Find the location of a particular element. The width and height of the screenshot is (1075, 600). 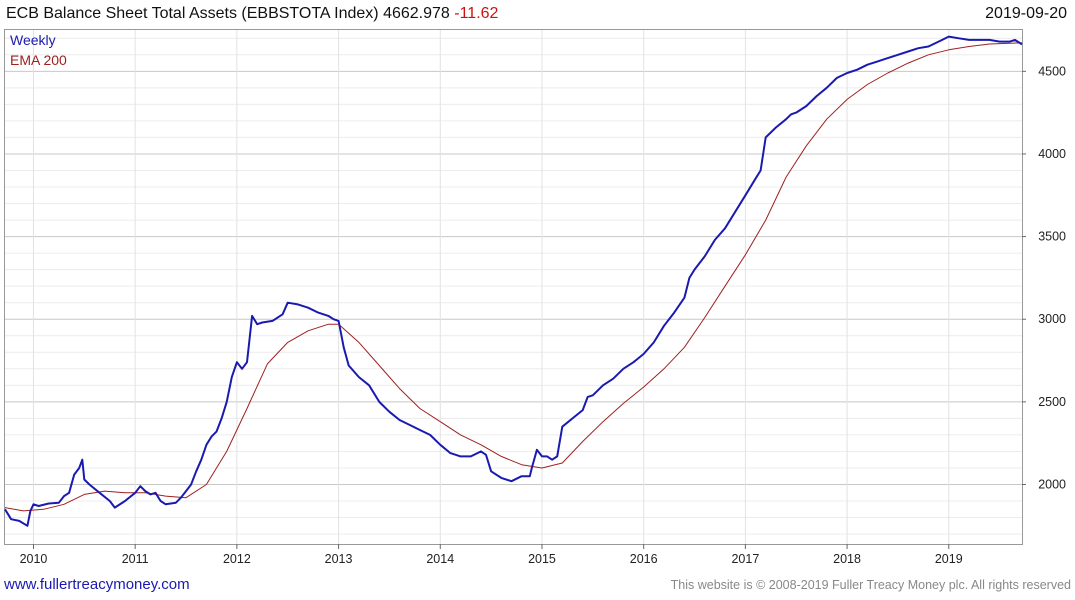

x-tick-label: 2014 is located at coordinates (440, 559).